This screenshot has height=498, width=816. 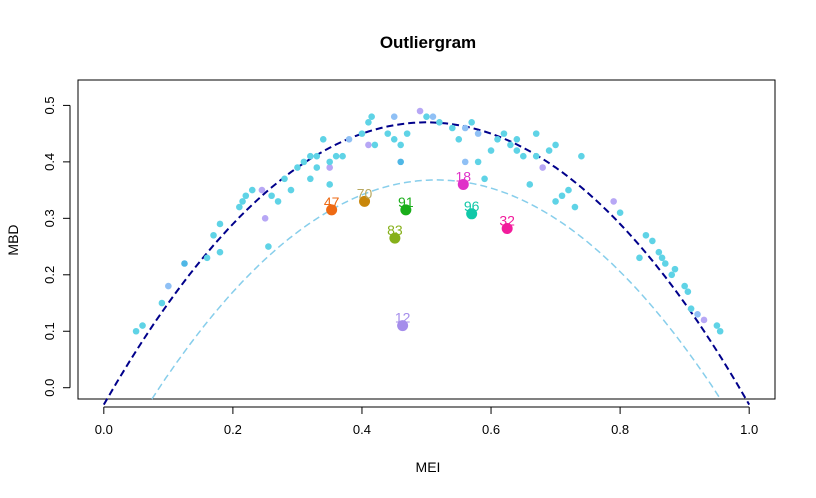 What do you see at coordinates (365, 193) in the screenshot?
I see `outlier-label: 70` at bounding box center [365, 193].